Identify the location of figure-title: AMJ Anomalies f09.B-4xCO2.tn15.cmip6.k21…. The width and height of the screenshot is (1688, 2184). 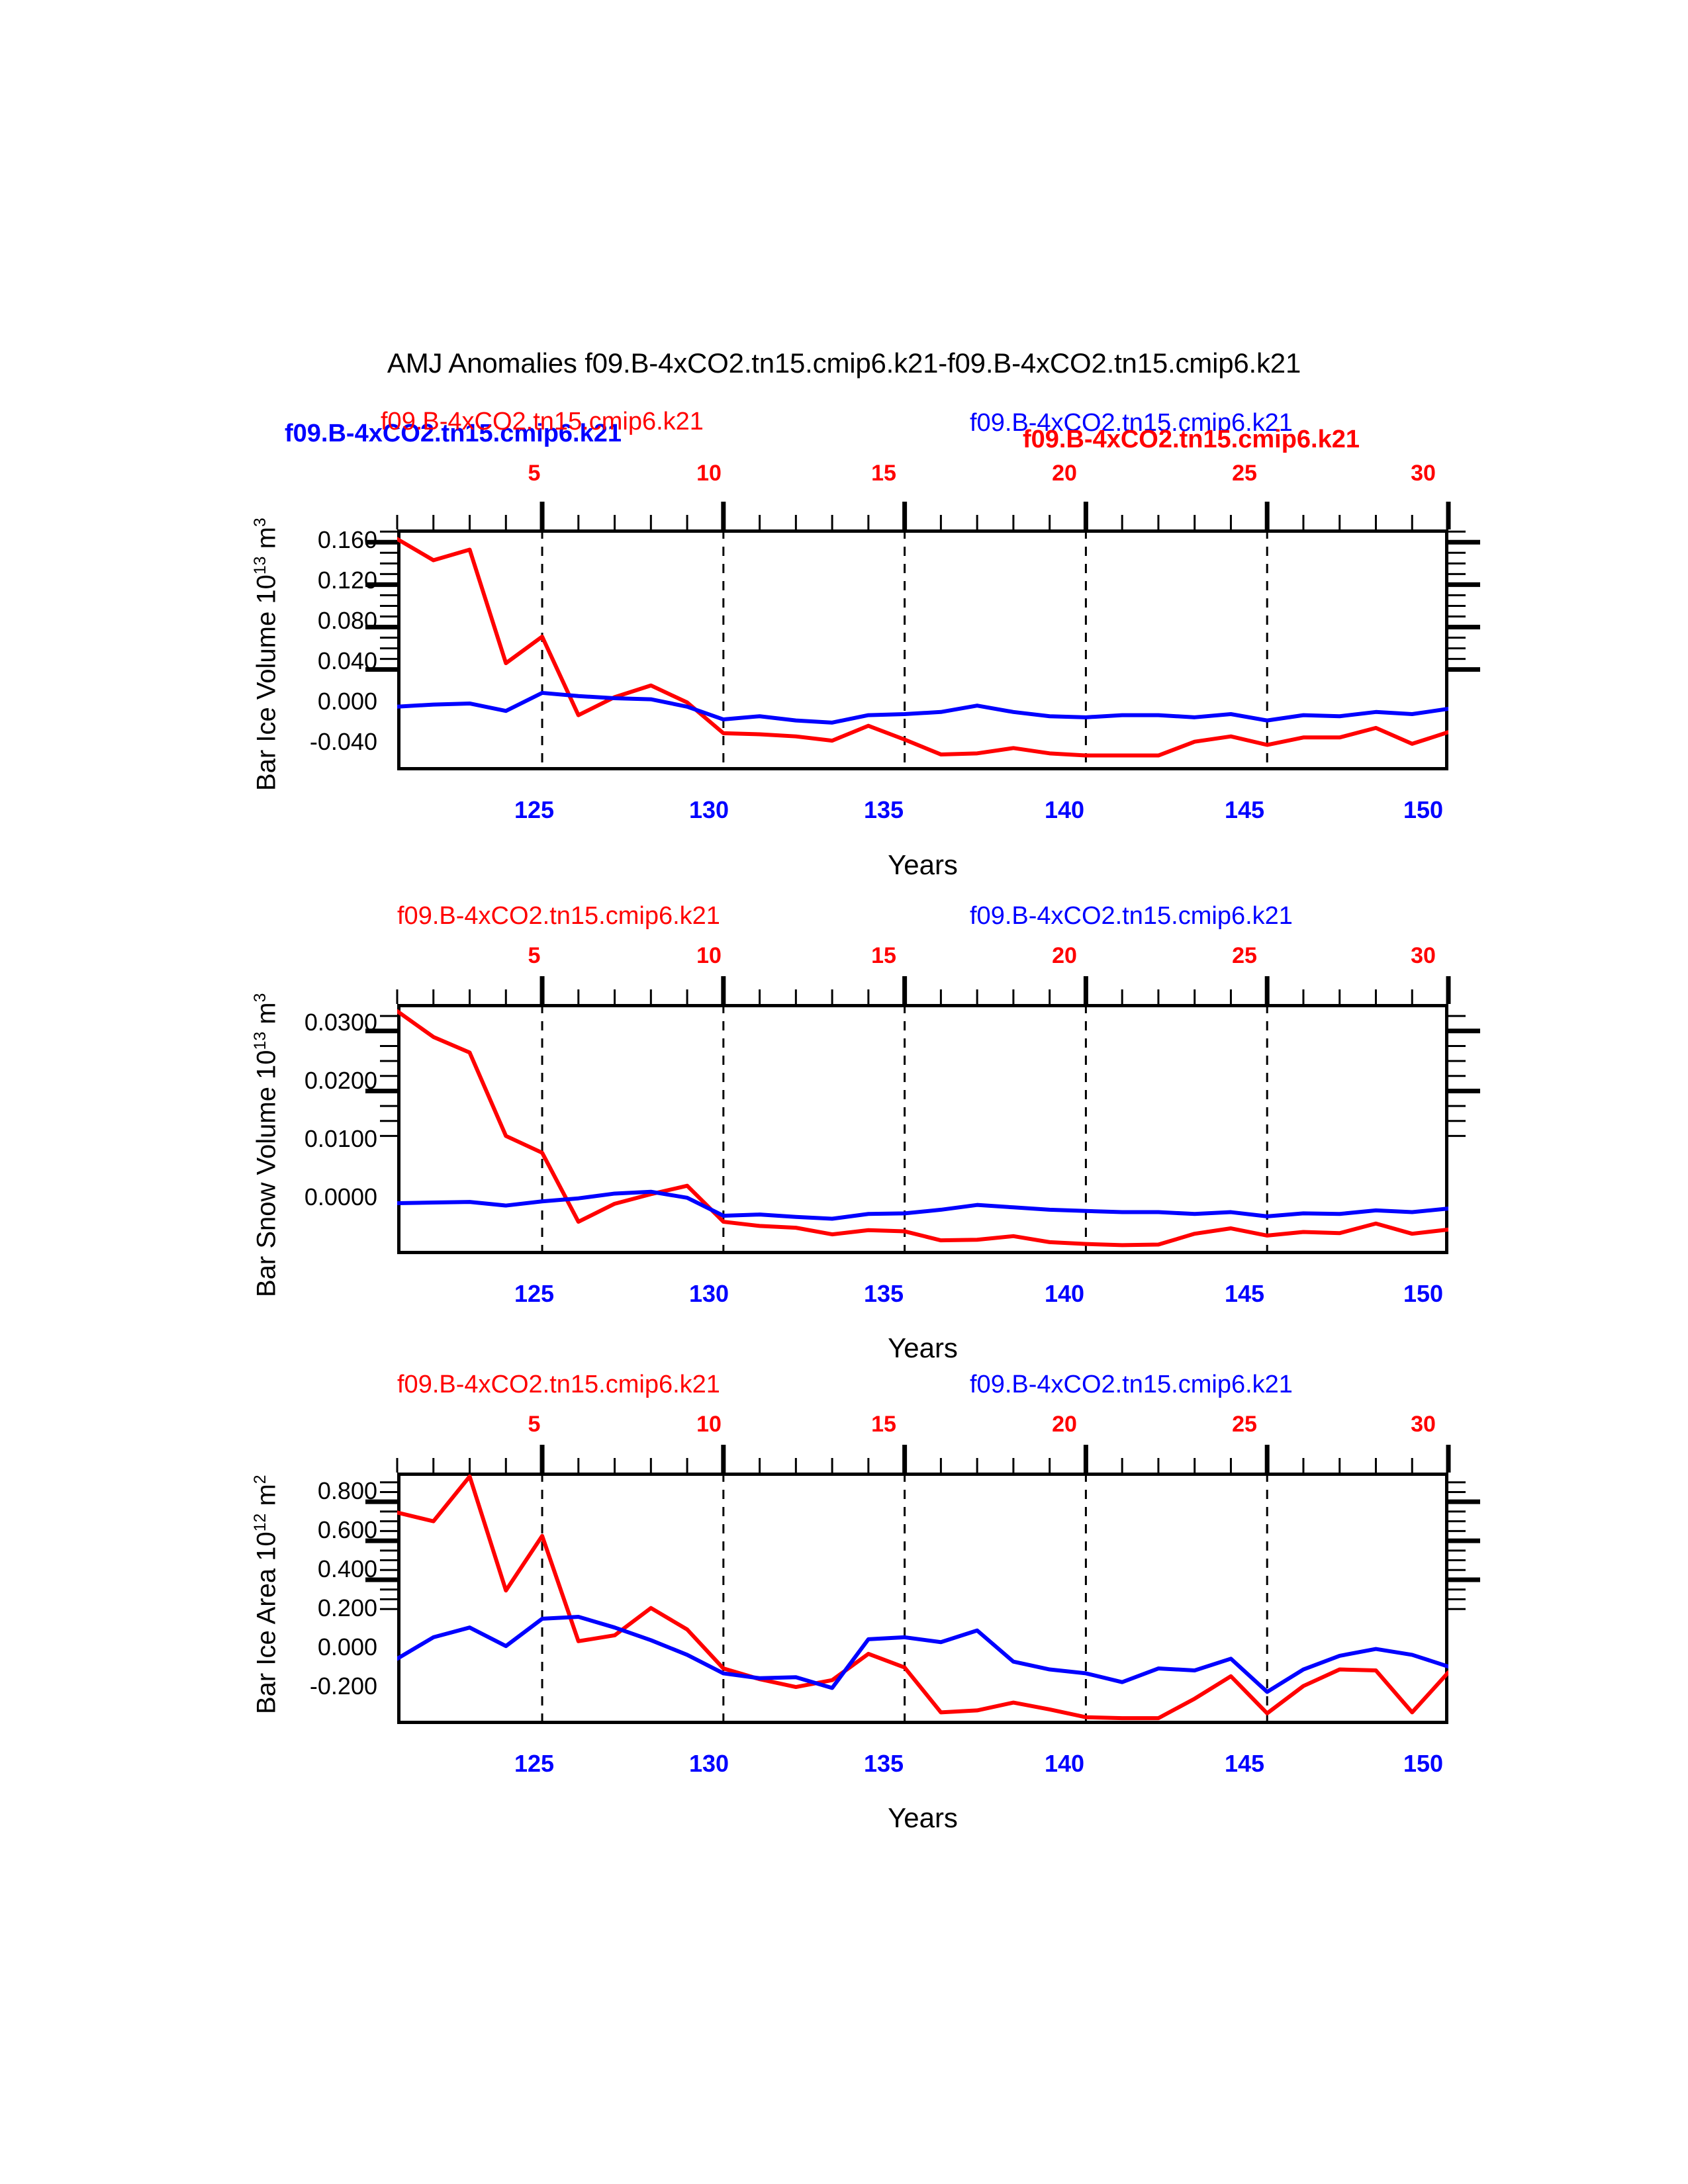
(844, 363).